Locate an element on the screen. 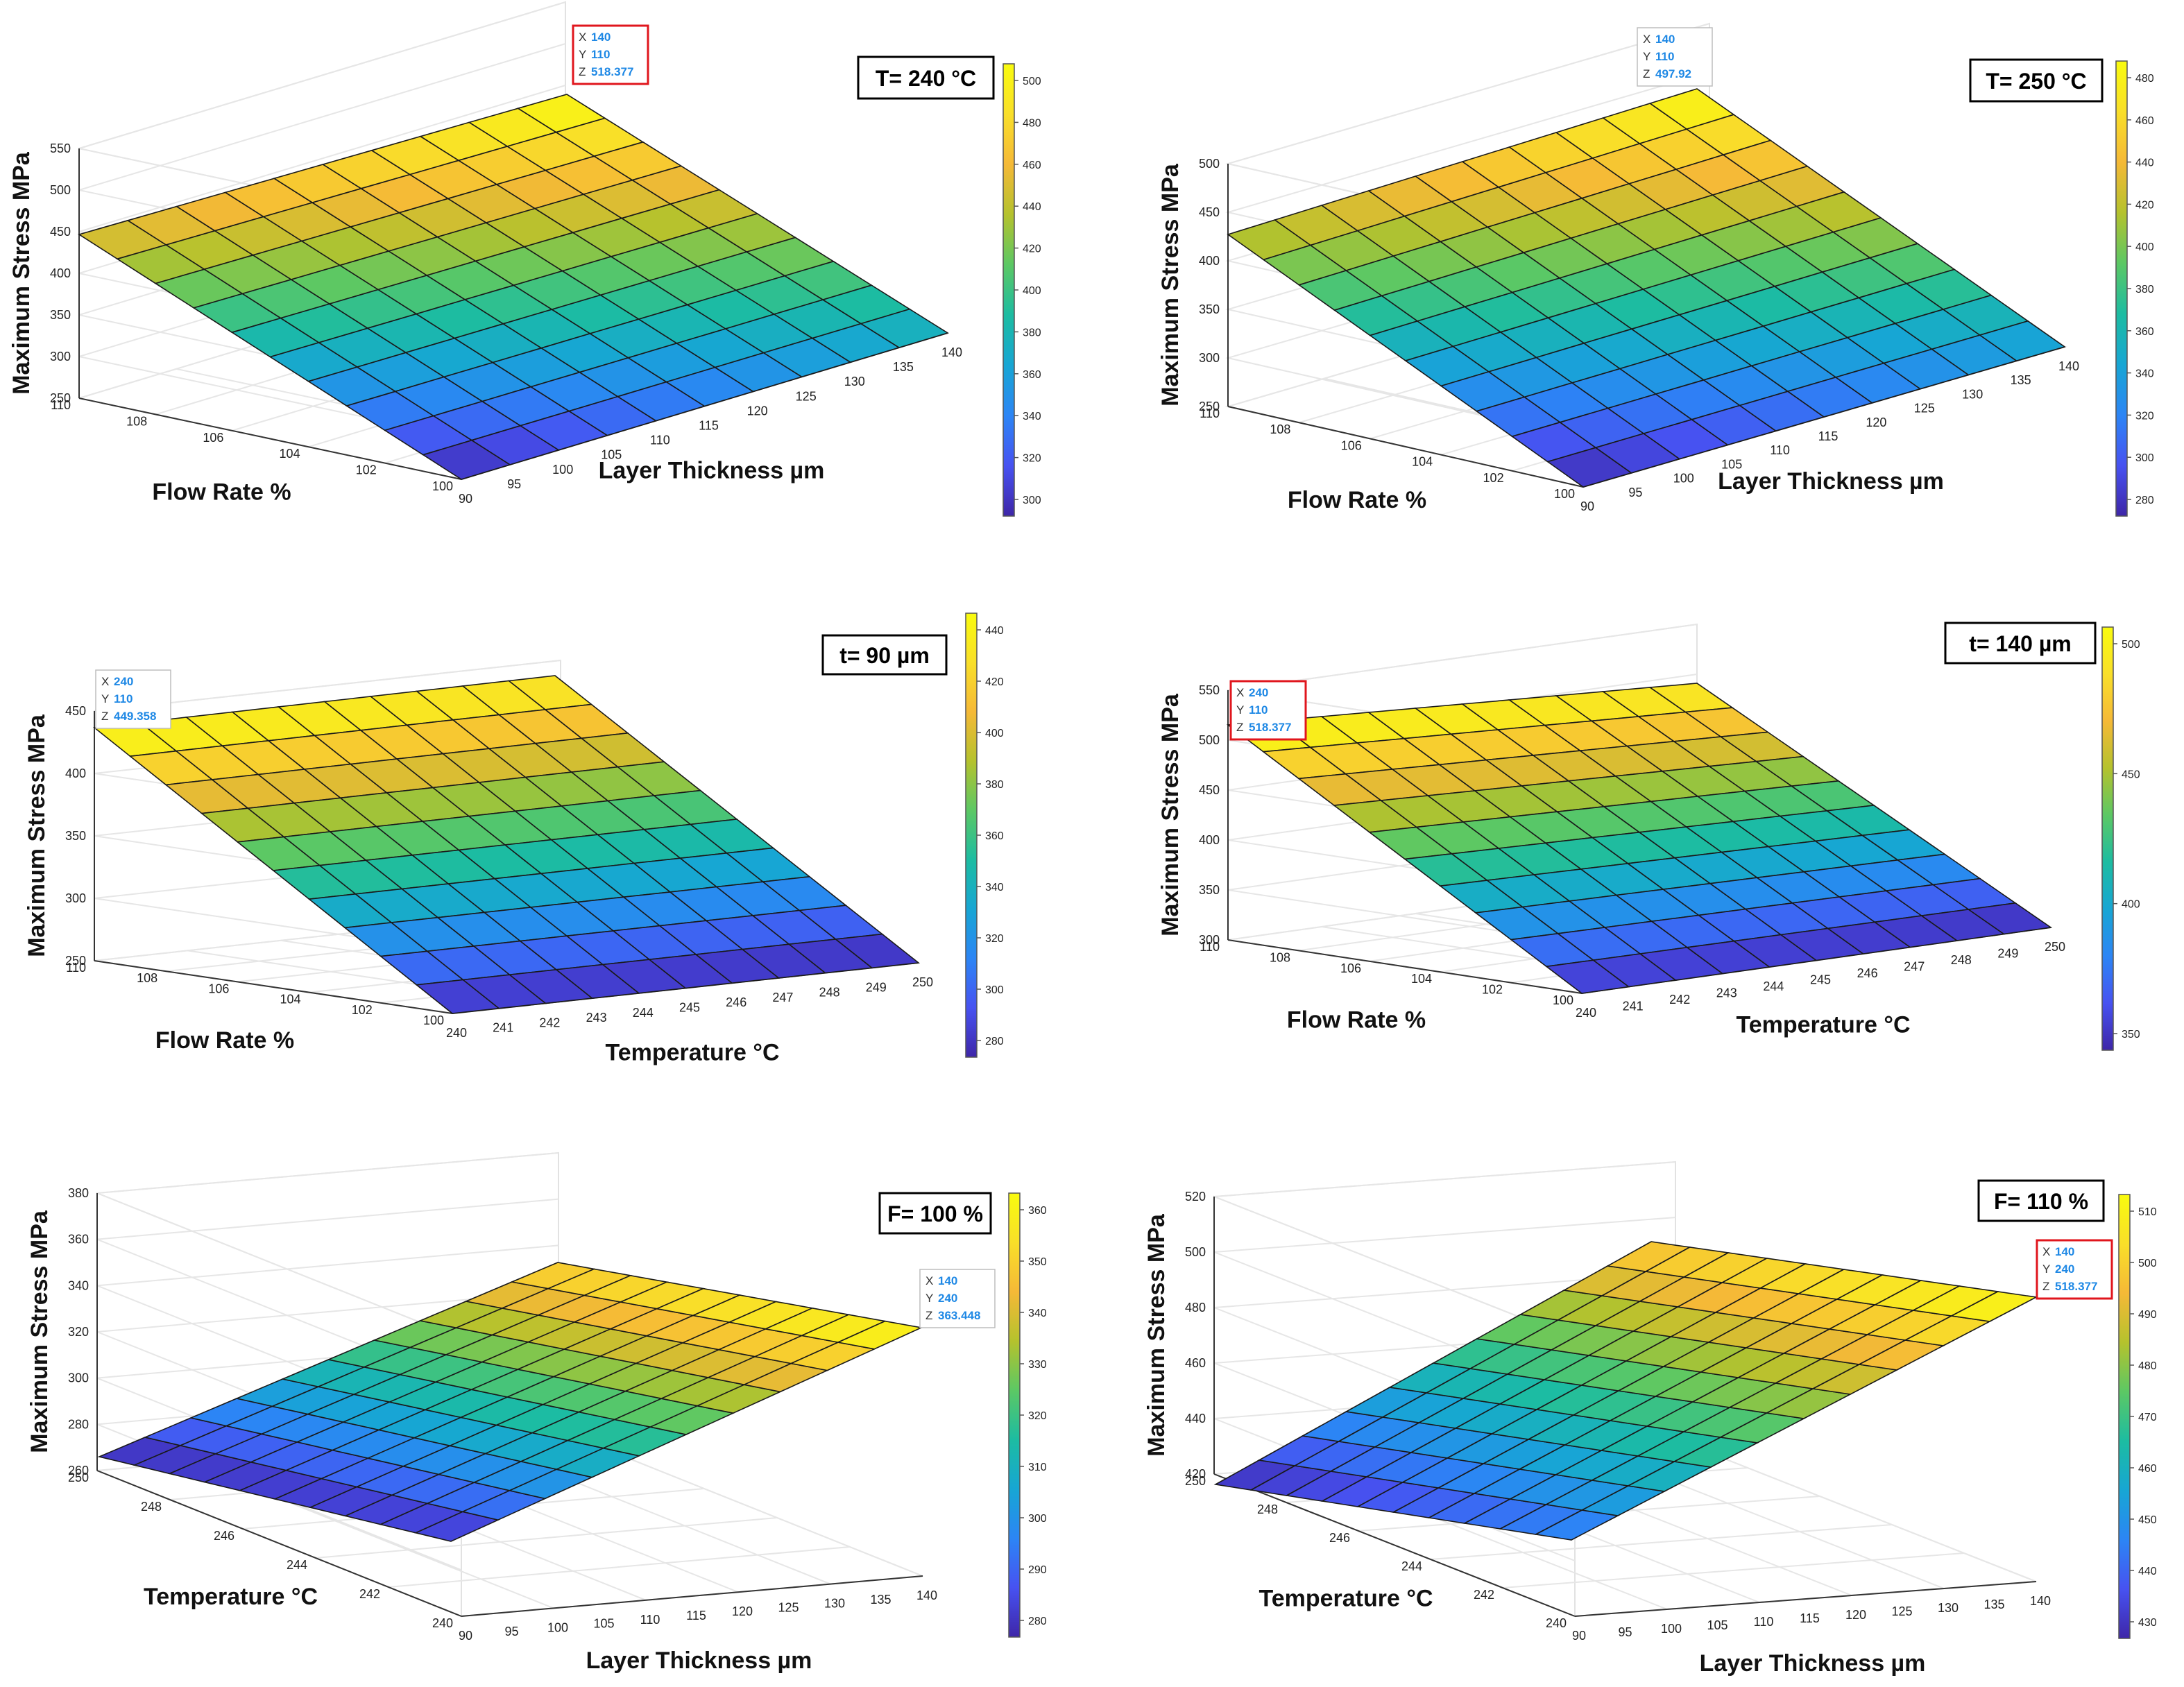 This screenshot has width=2184, height=1687. z-tick-label: 500 is located at coordinates (60, 190).